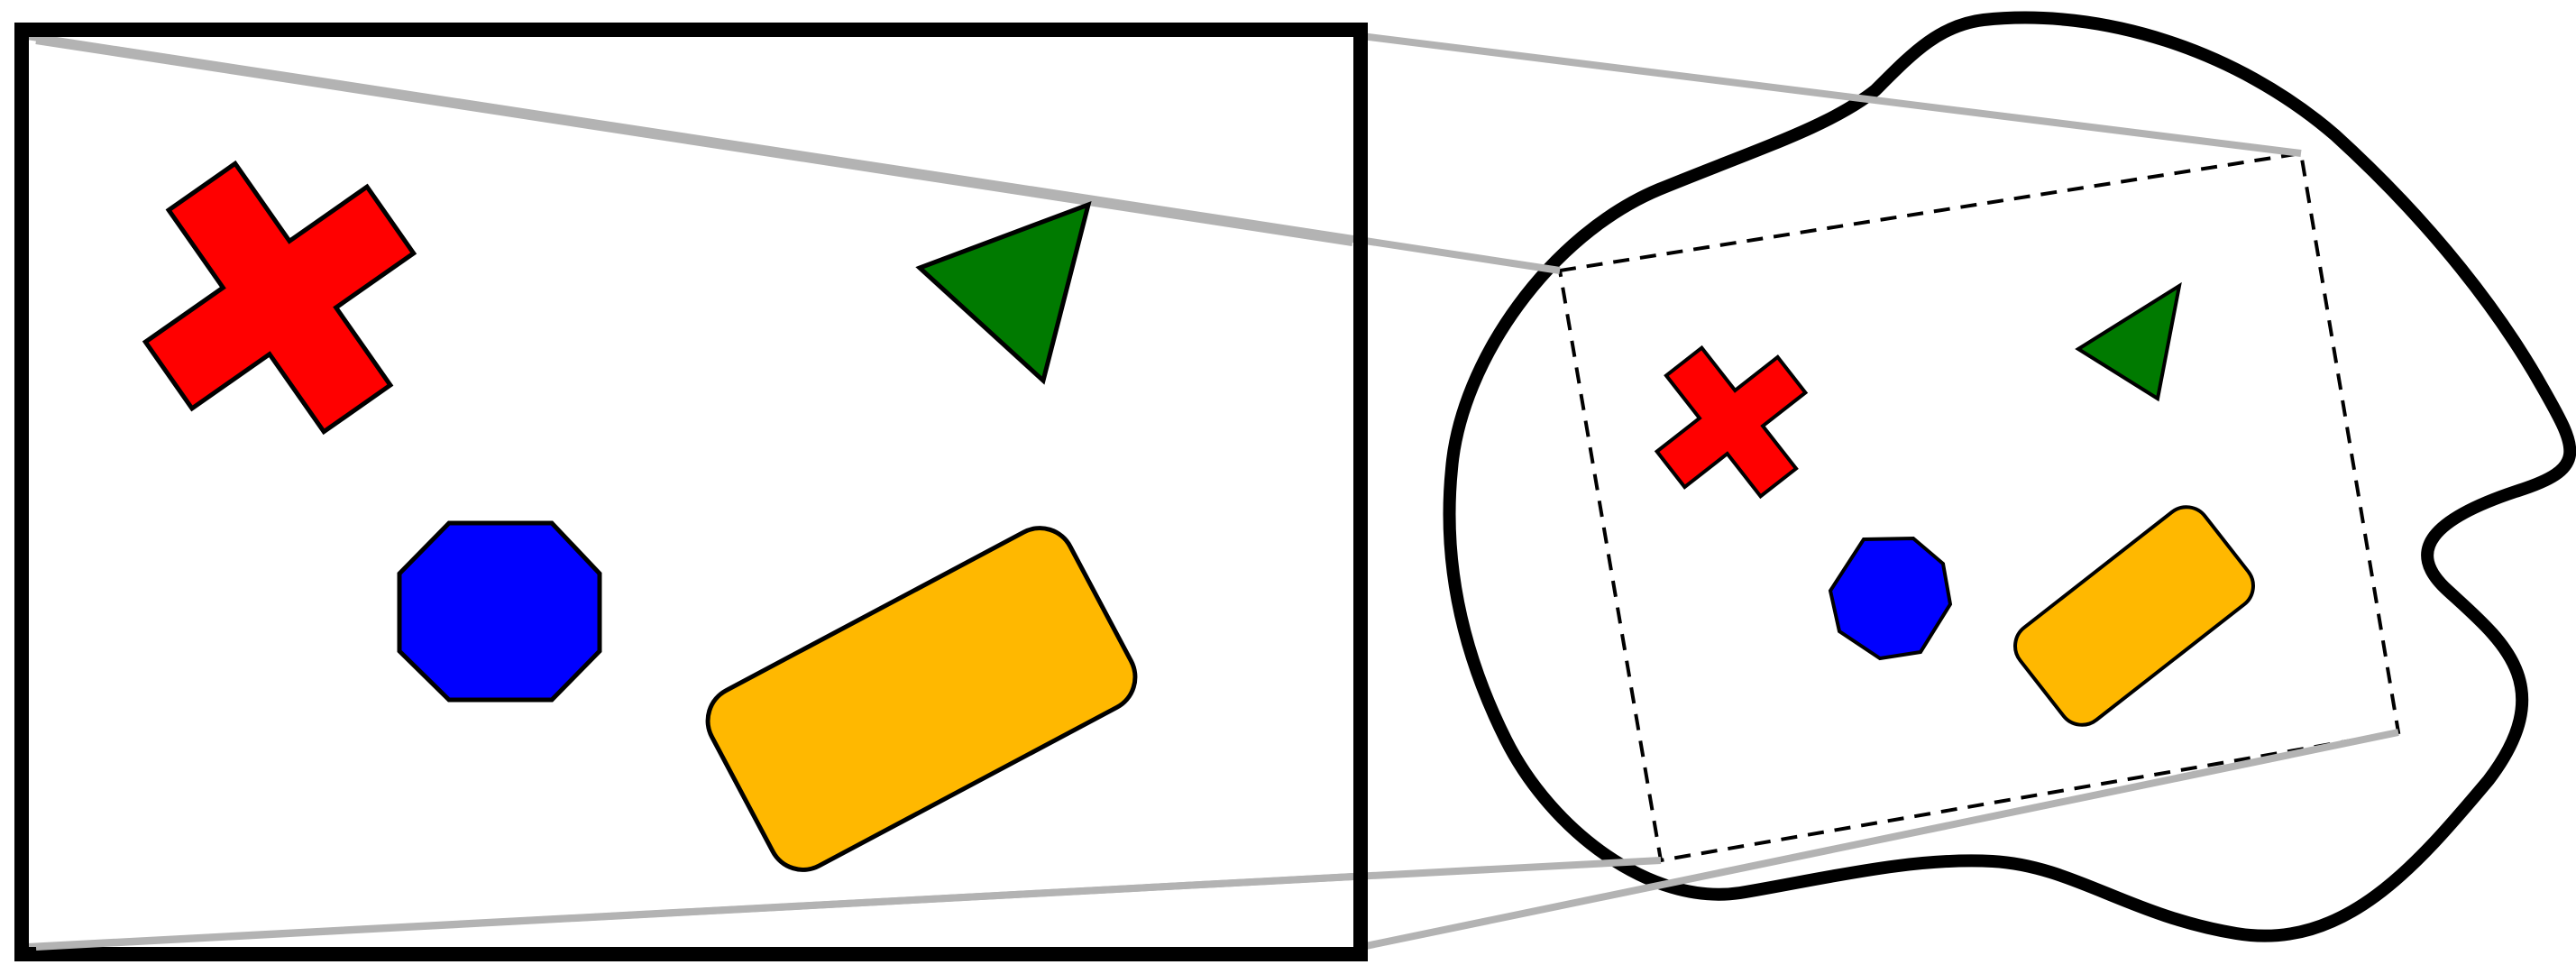 Image resolution: width=2576 pixels, height=974 pixels. I want to click on triangle-shape-small, so click(2128, 341).